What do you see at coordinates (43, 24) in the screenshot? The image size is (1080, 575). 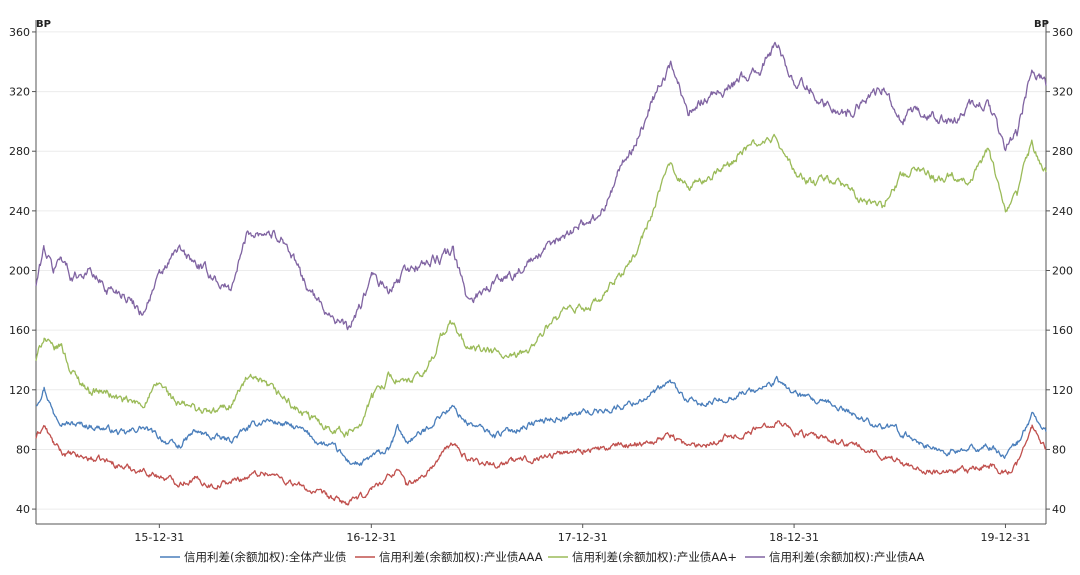 I see `y-axis-unit-left: BP` at bounding box center [43, 24].